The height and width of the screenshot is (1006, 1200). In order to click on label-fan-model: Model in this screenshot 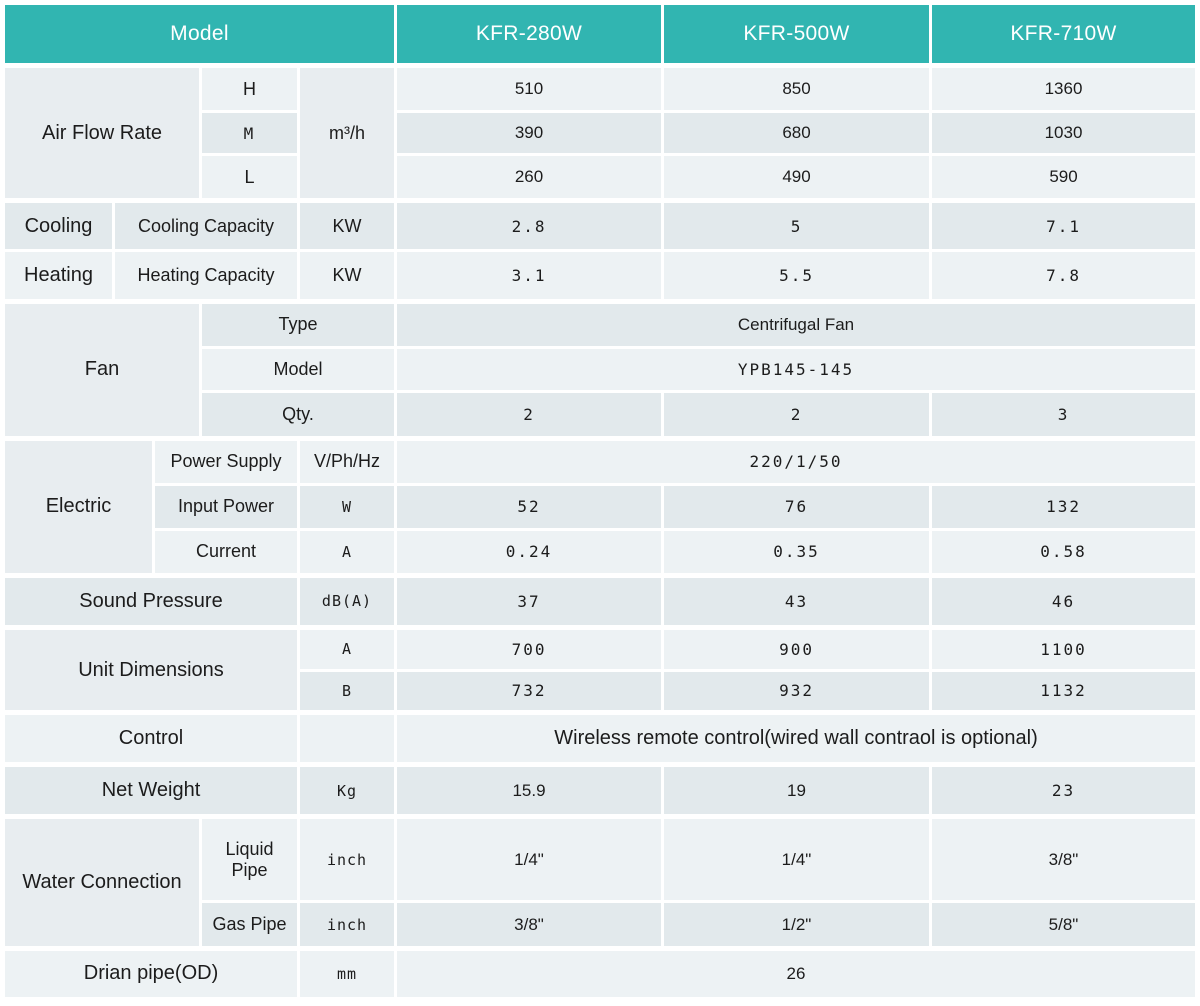, I will do `click(298, 369)`.